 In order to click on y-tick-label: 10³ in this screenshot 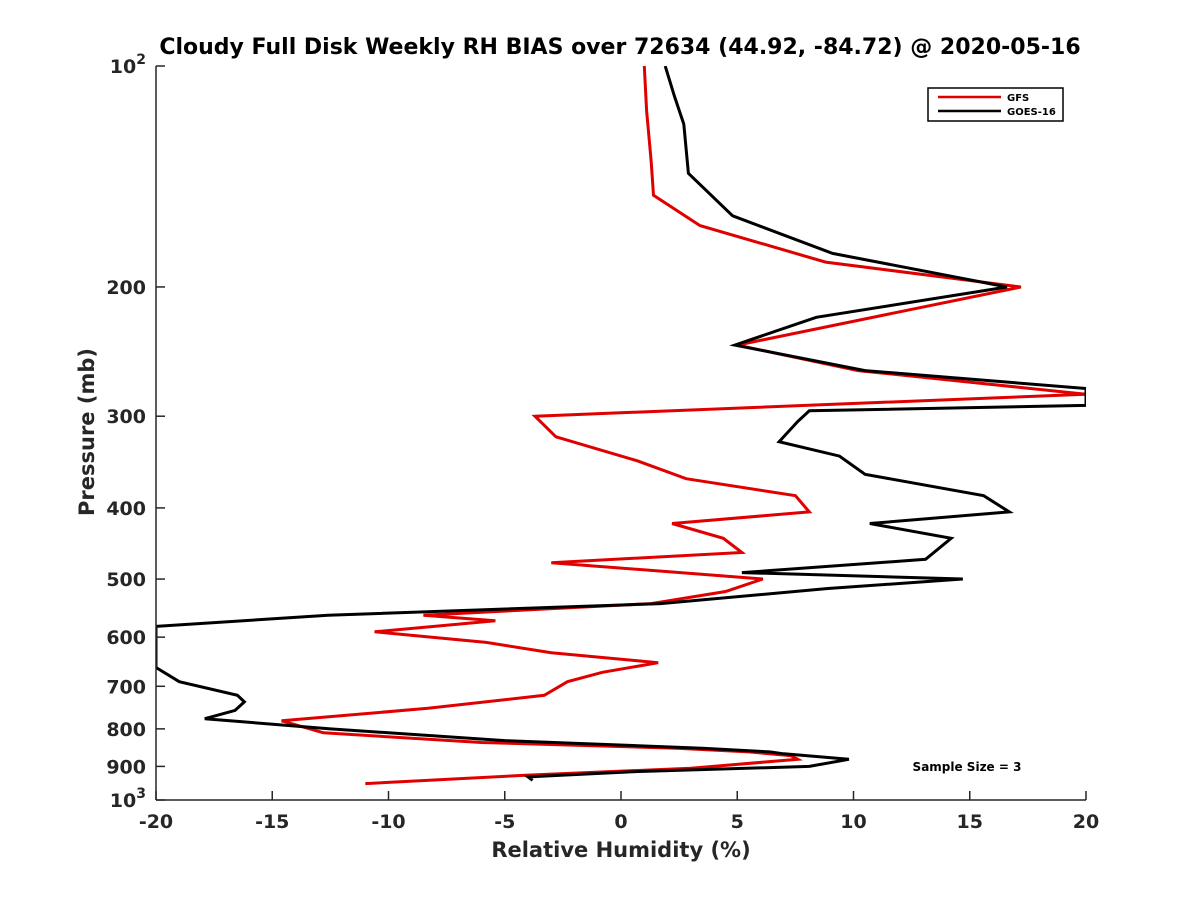, I will do `click(128, 799)`.